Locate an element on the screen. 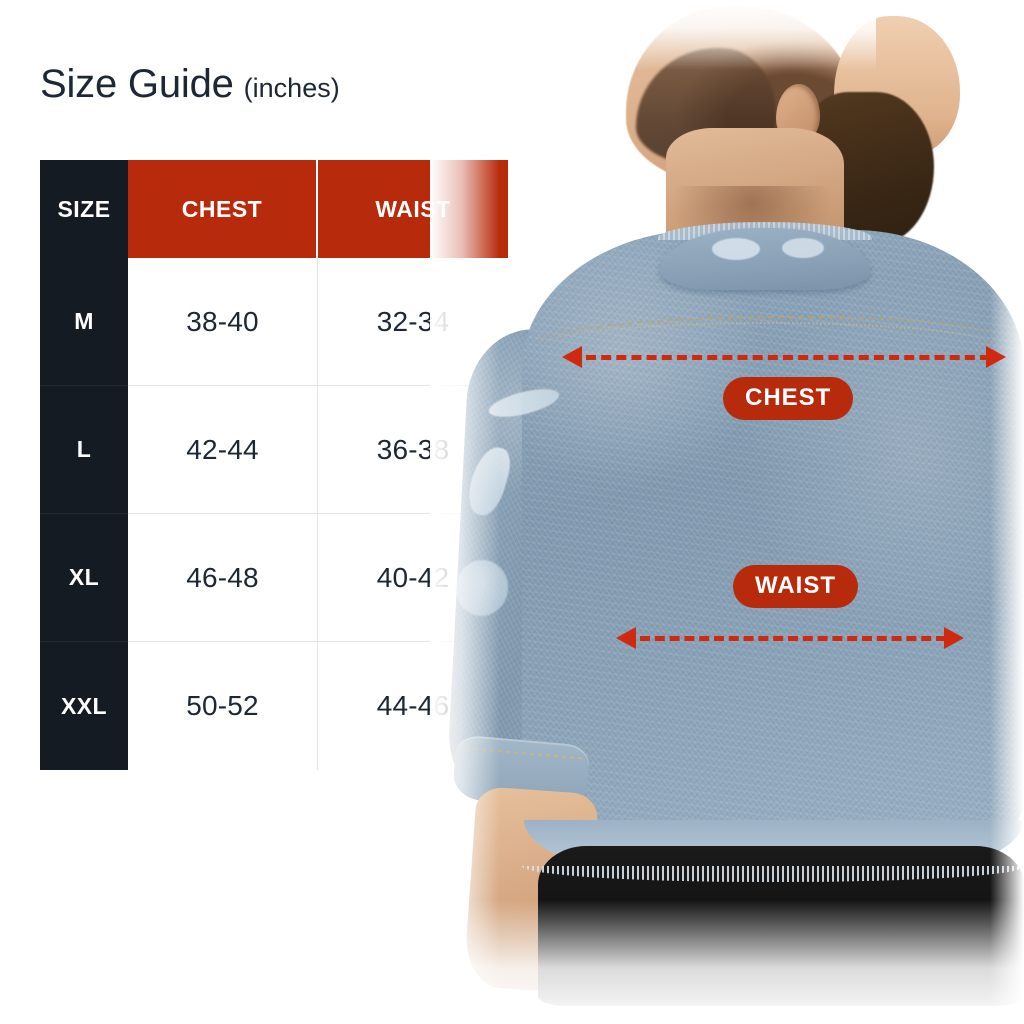  page-title-main: Size Guide is located at coordinates (137, 84).